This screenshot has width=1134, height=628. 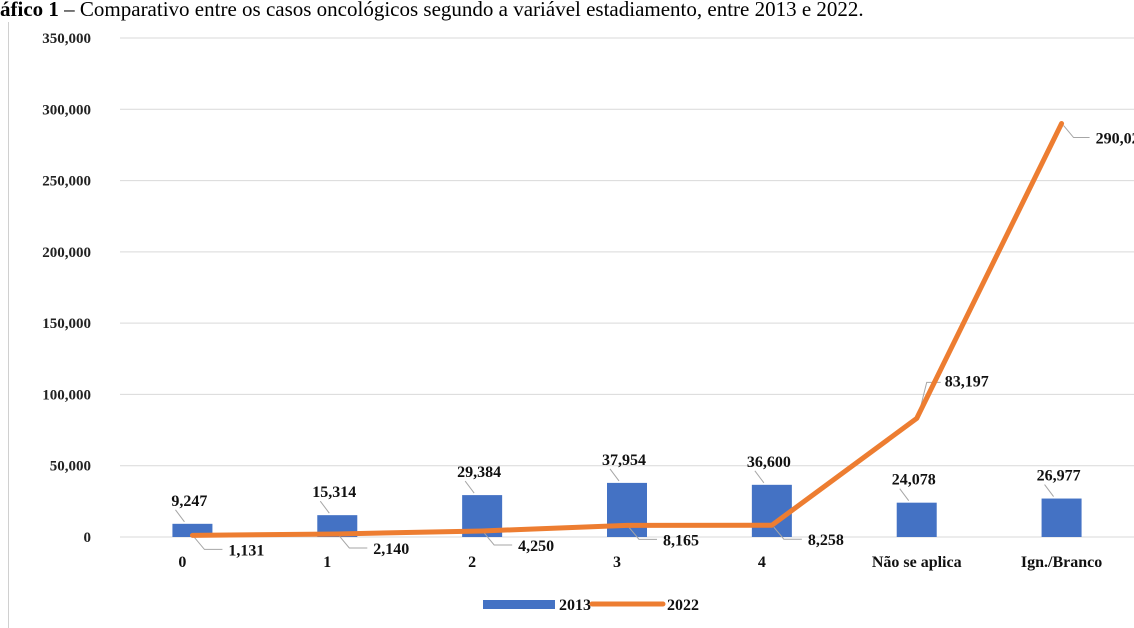 What do you see at coordinates (826, 540) in the screenshot?
I see `data-label-2022: 8,258` at bounding box center [826, 540].